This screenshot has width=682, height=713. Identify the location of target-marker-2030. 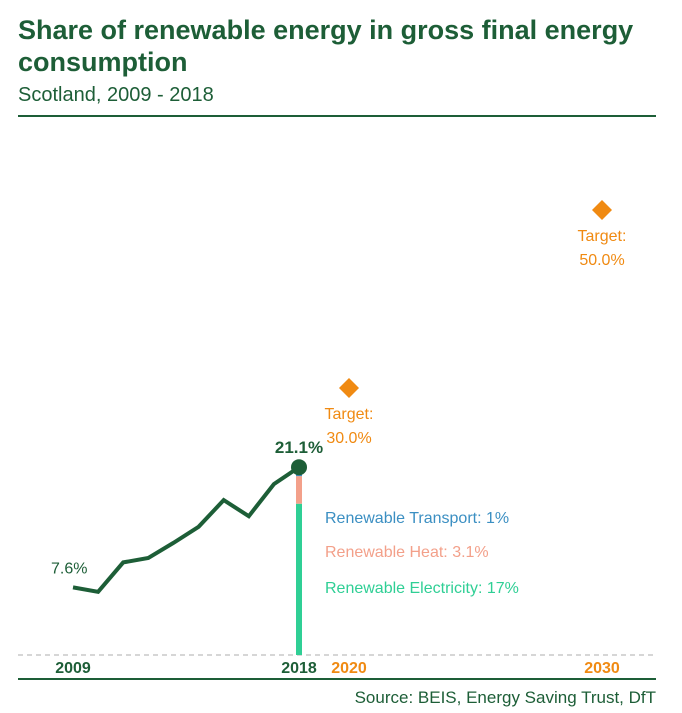
(602, 210).